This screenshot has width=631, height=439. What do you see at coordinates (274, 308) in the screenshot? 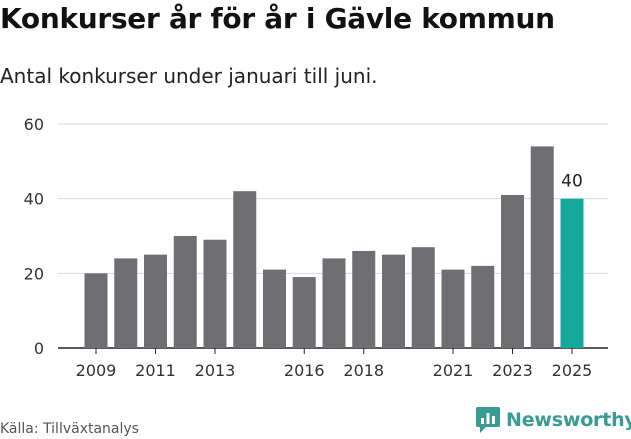
I see `bar-2015` at bounding box center [274, 308].